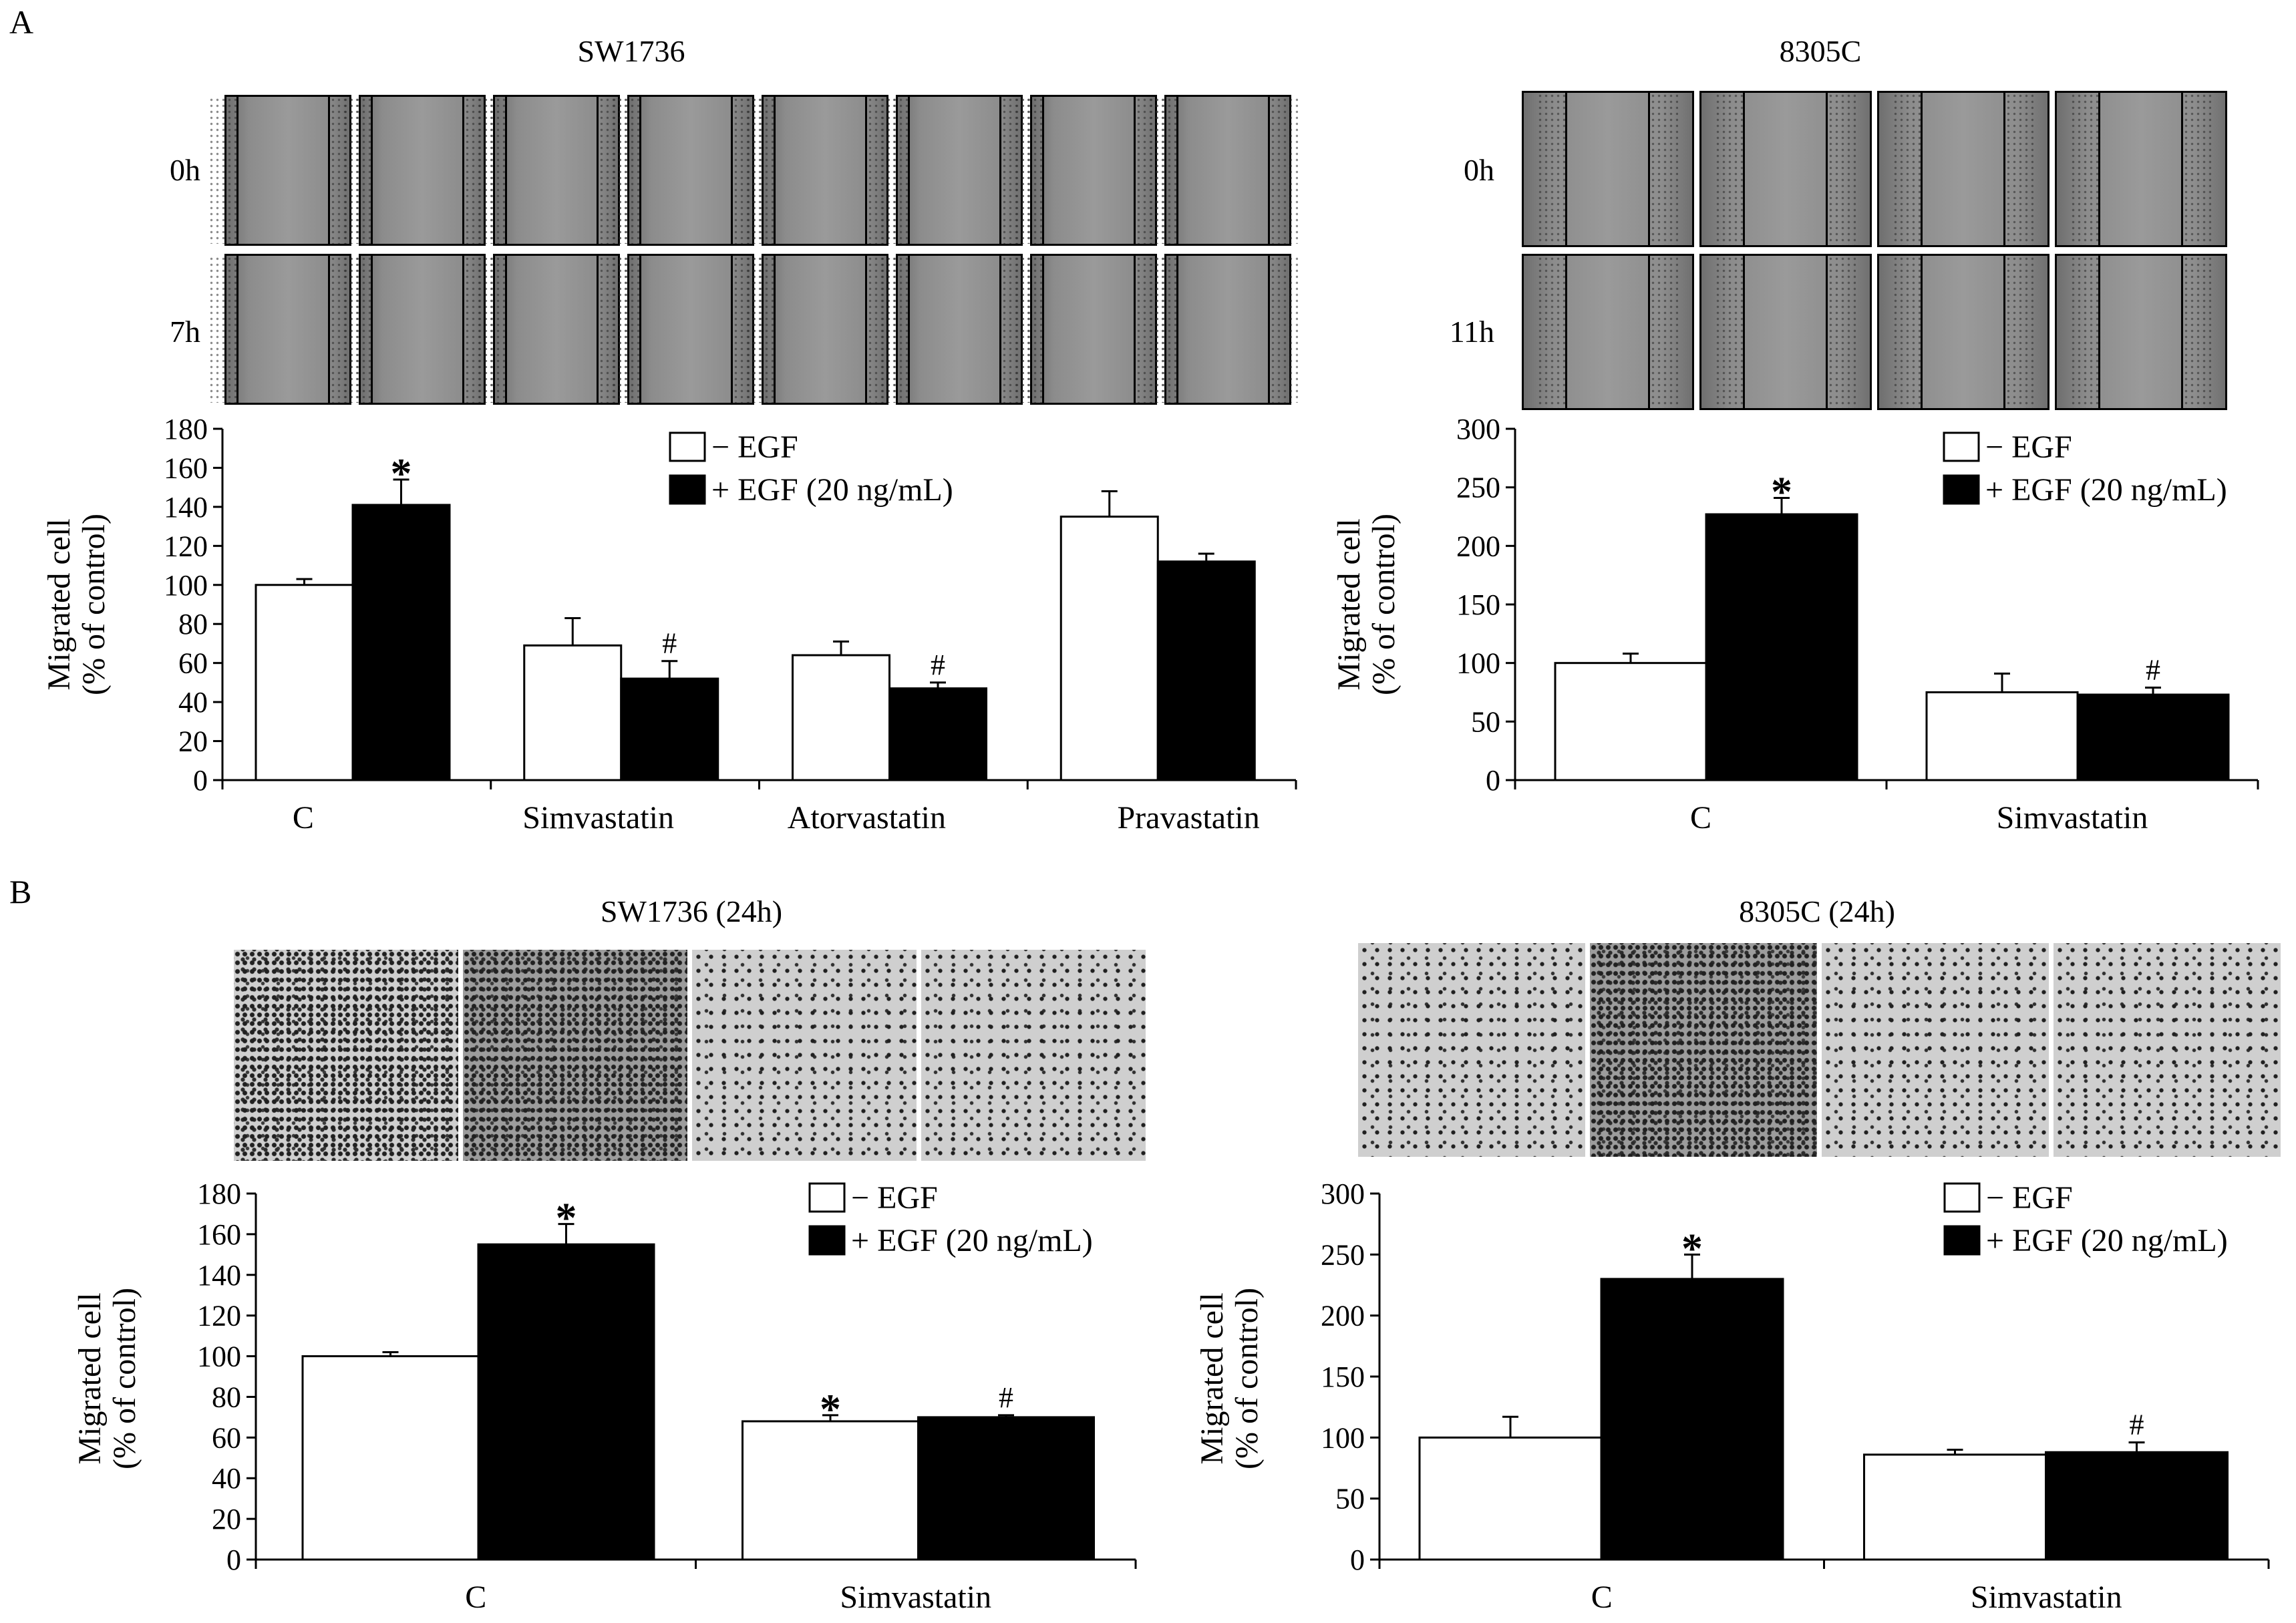 The width and height of the screenshot is (2296, 1623). I want to click on x-category-label: Pravastatin, so click(1188, 818).